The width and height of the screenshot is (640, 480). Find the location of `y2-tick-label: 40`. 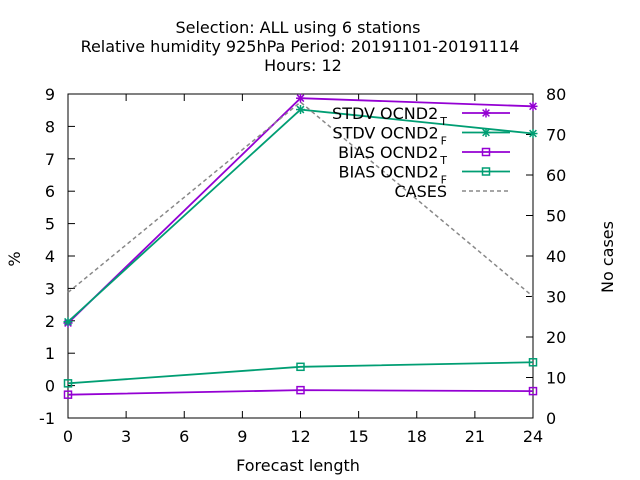

y2-tick-label: 40 is located at coordinates (556, 256).